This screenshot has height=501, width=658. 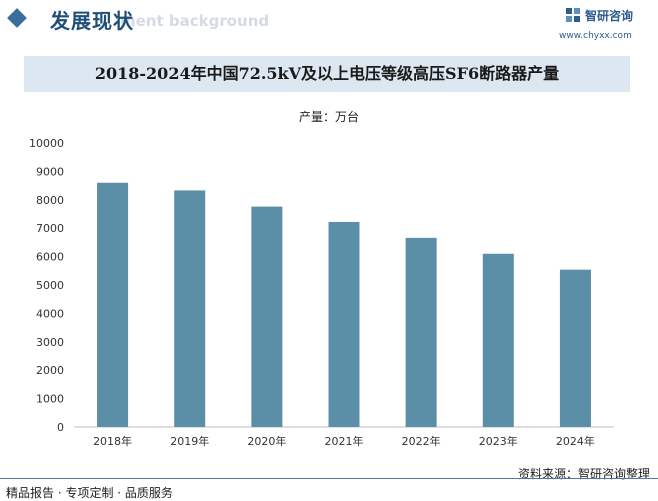 What do you see at coordinates (50, 257) in the screenshot?
I see `y-tick-label: 6000` at bounding box center [50, 257].